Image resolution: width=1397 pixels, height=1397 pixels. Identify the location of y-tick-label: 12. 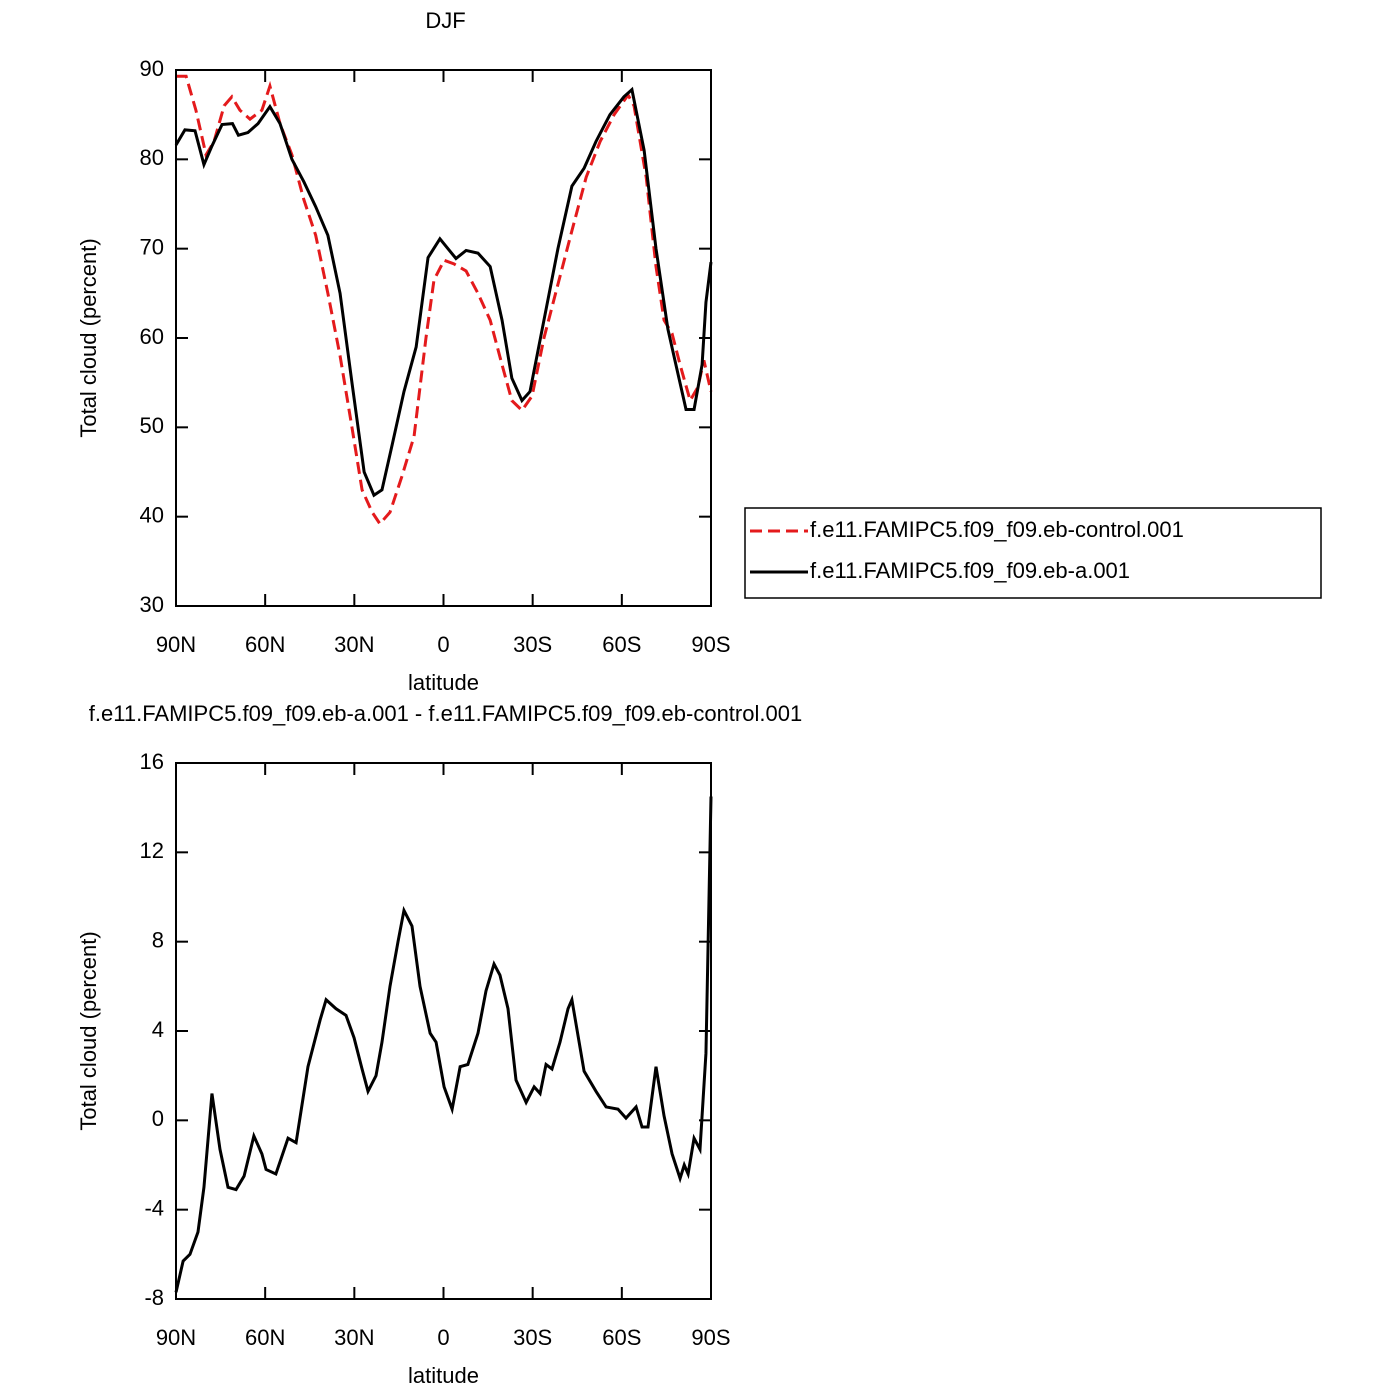
(152, 850).